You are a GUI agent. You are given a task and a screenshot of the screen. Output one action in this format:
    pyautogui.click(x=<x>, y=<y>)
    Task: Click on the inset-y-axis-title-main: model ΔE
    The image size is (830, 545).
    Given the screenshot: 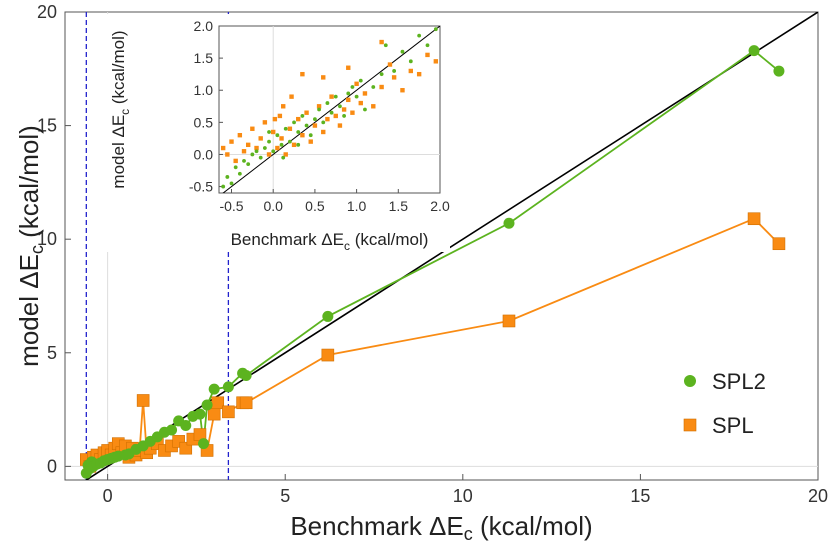 What is the action you would take?
    pyautogui.click(x=118, y=152)
    